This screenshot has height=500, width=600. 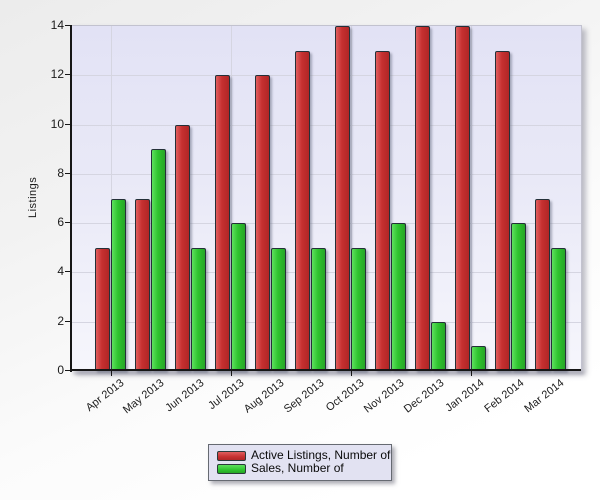 I want to click on y-tick-label: 2, so click(x=60, y=320).